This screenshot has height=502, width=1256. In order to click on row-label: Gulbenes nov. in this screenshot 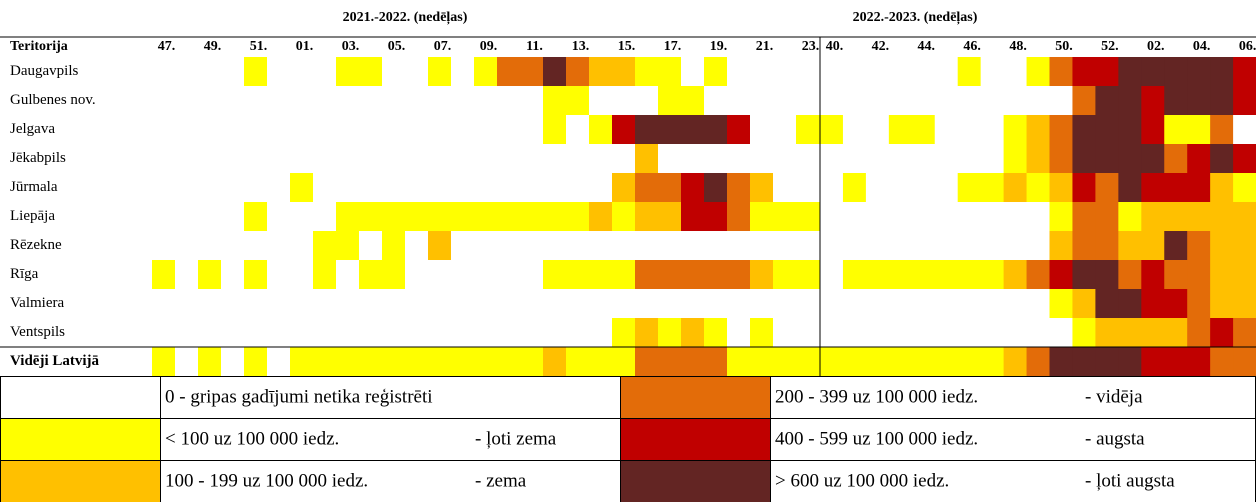, I will do `click(53, 100)`.